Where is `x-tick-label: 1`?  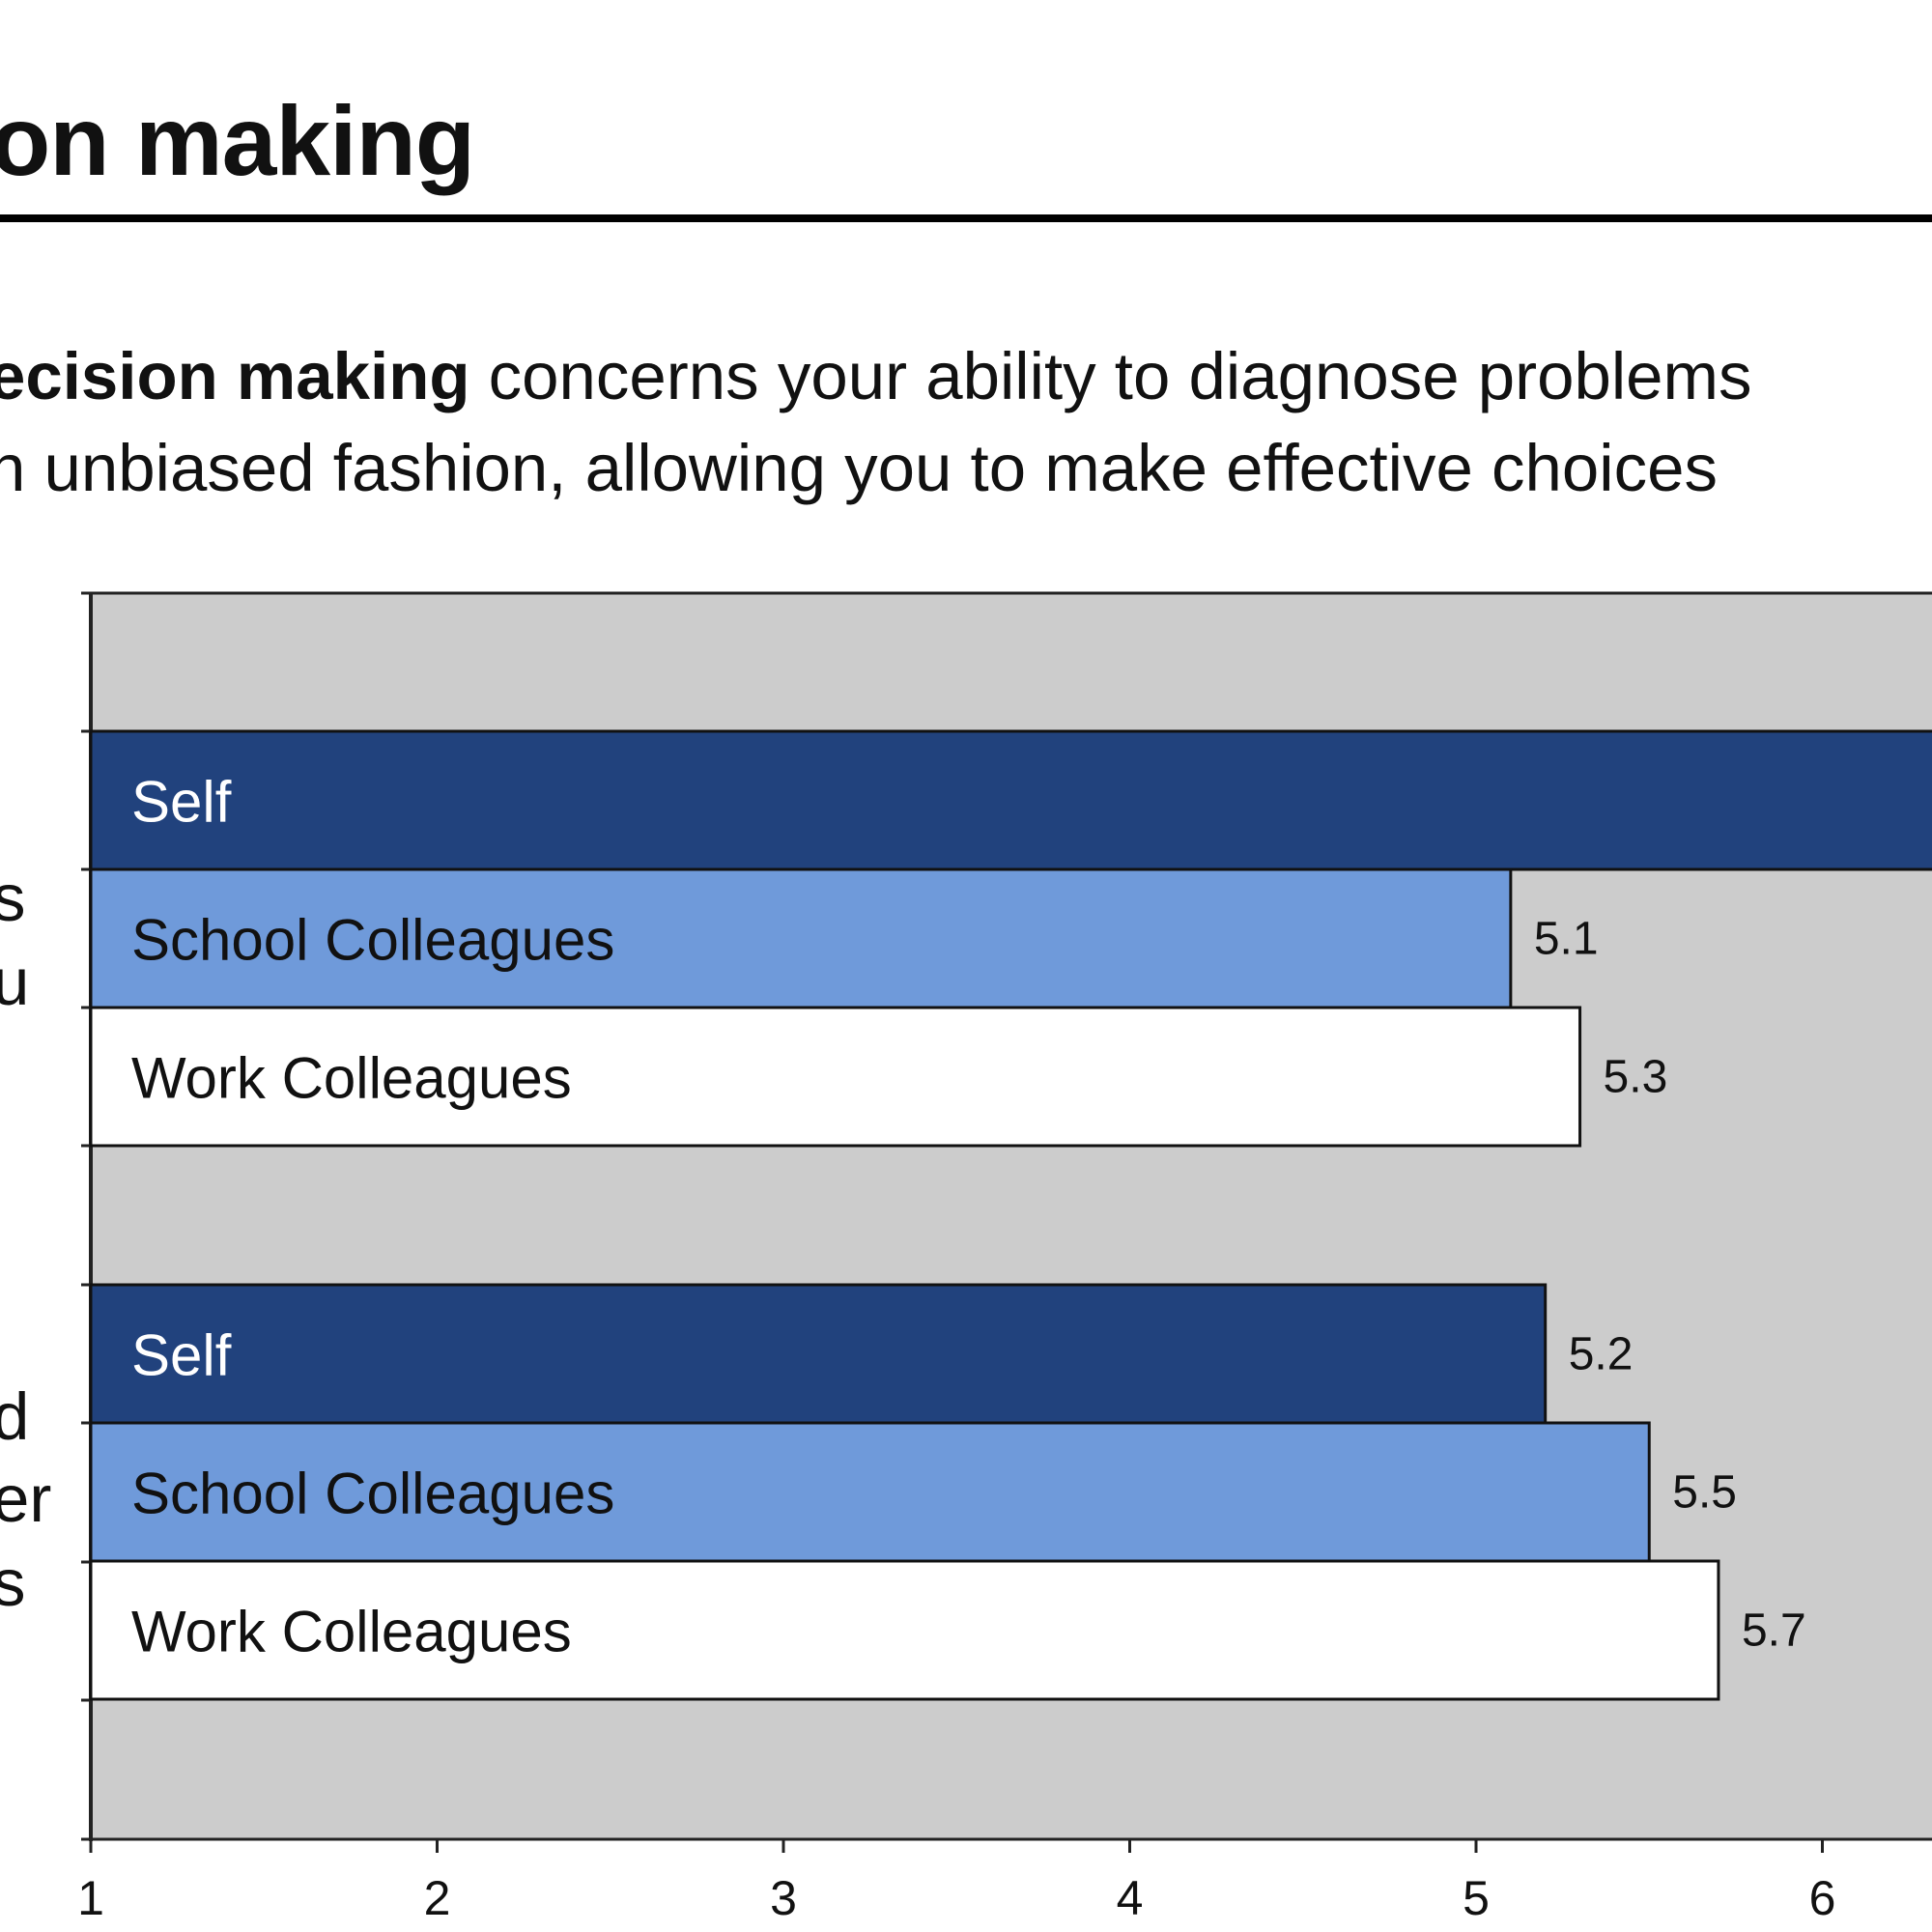
x-tick-label: 1 is located at coordinates (90, 1898).